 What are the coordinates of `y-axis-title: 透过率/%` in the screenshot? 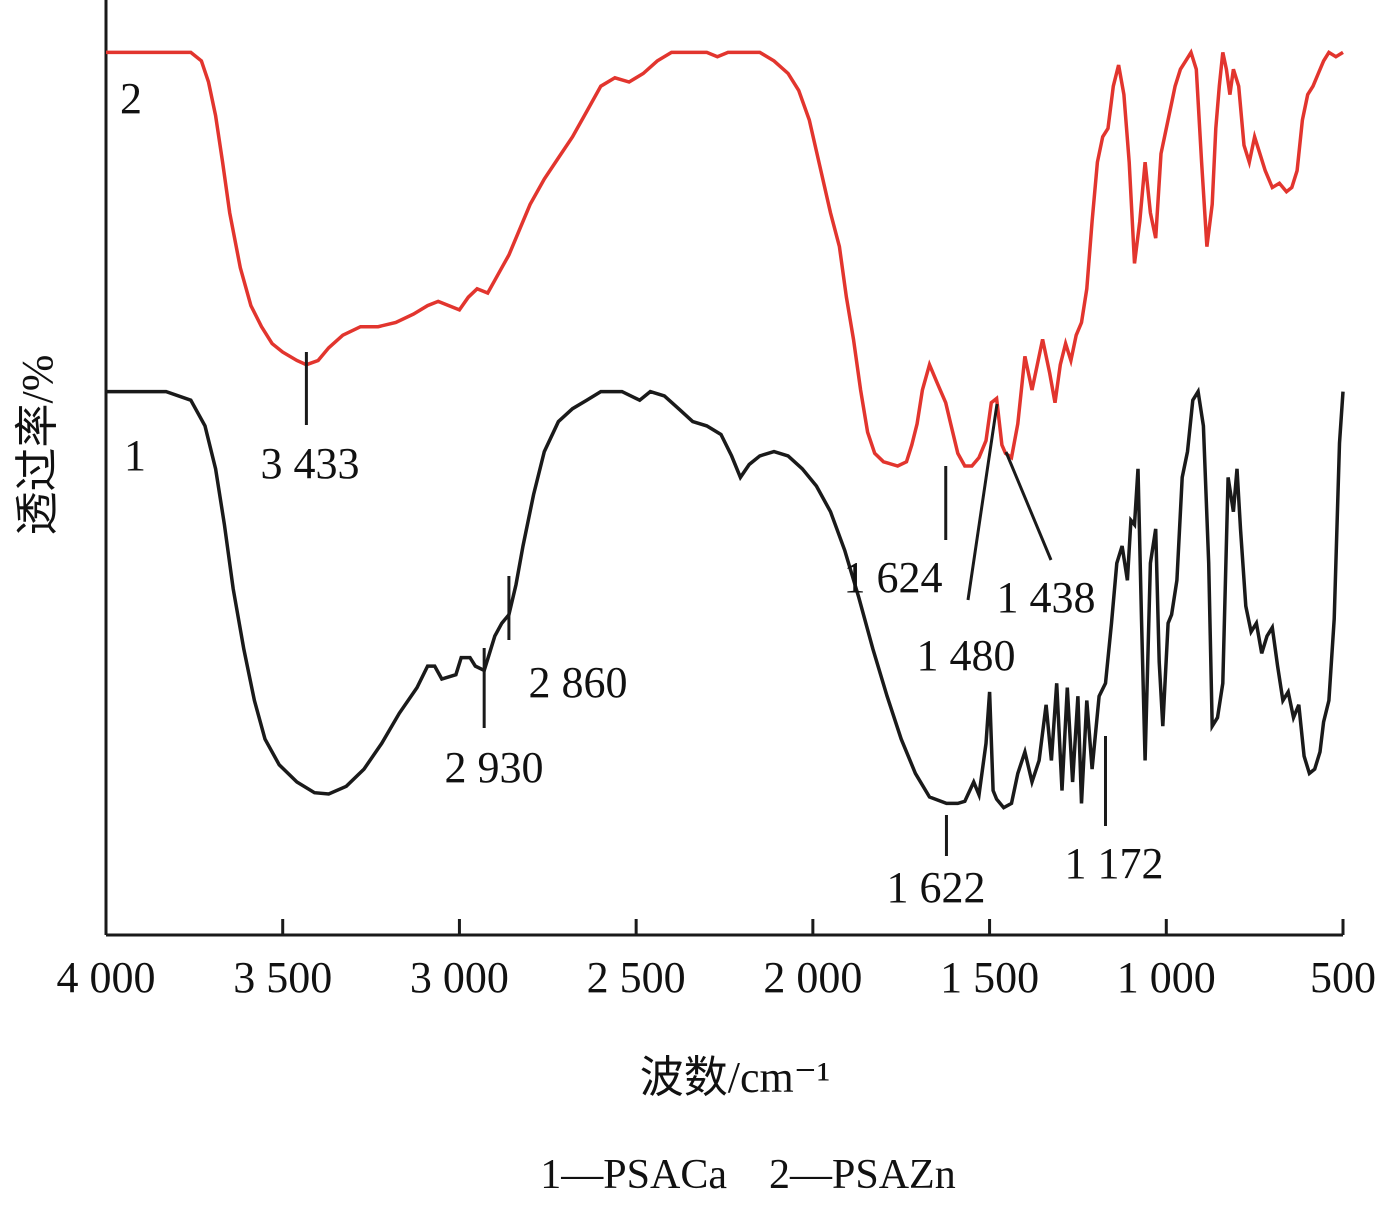 It's located at (37, 445).